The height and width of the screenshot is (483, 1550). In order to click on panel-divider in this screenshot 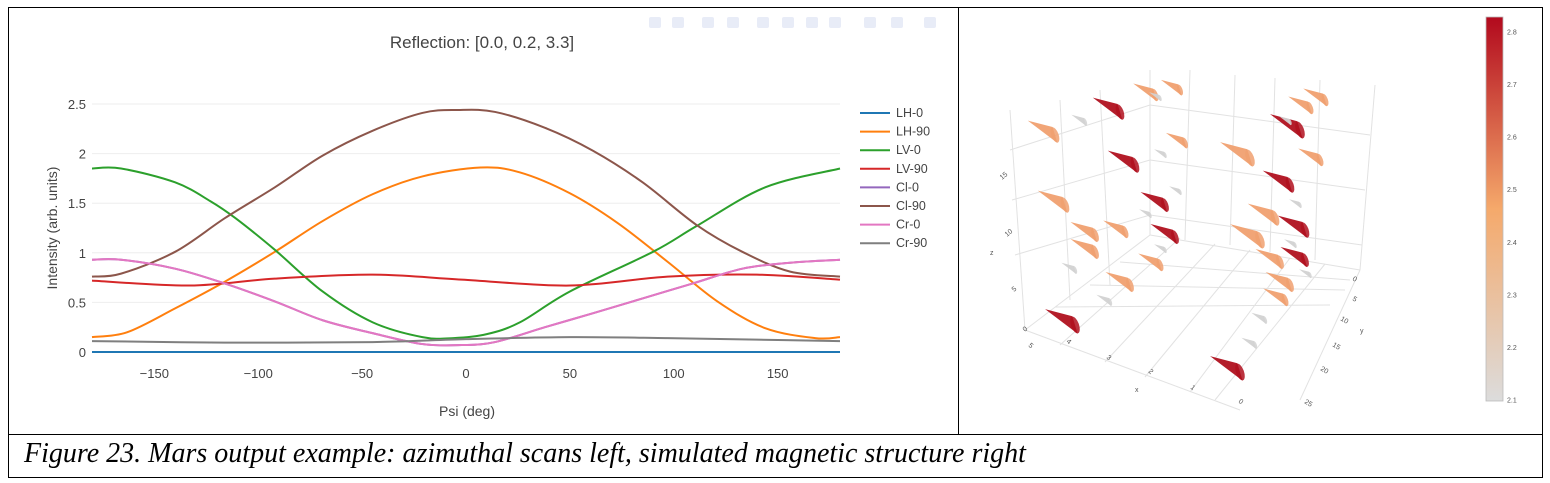, I will do `click(958, 221)`.